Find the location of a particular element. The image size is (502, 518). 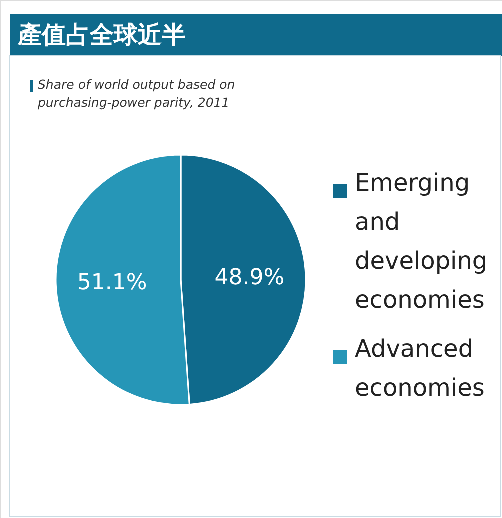

chart-title: 產值占全球近半 is located at coordinates (101, 35).